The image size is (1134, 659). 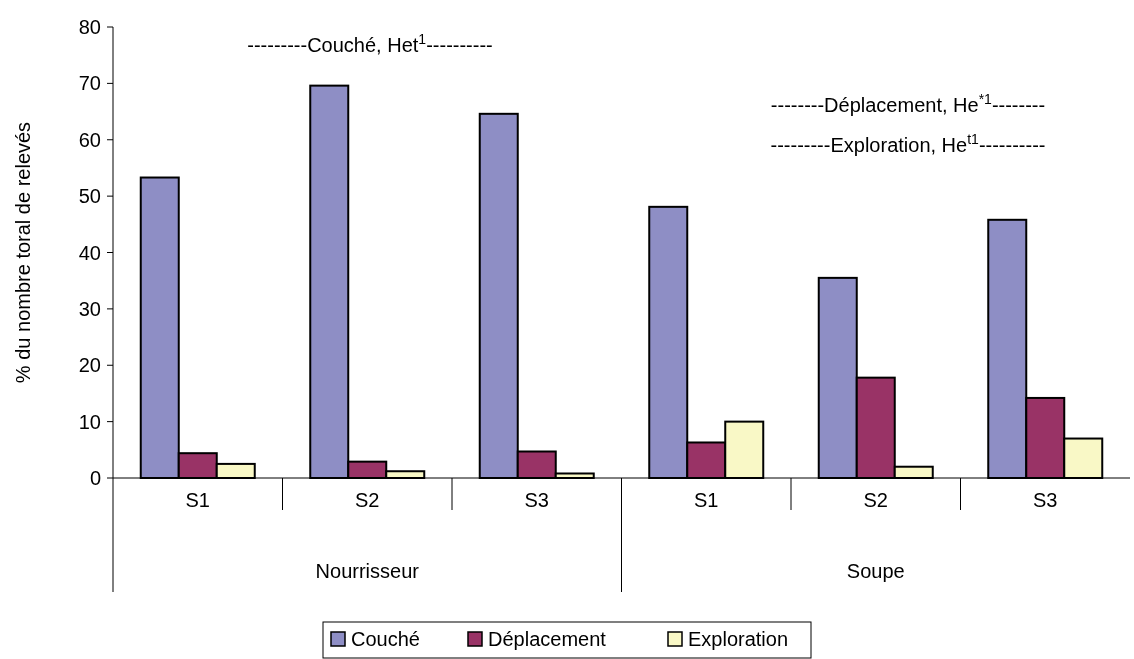 I want to click on y-tick-label: 60, so click(x=89, y=139).